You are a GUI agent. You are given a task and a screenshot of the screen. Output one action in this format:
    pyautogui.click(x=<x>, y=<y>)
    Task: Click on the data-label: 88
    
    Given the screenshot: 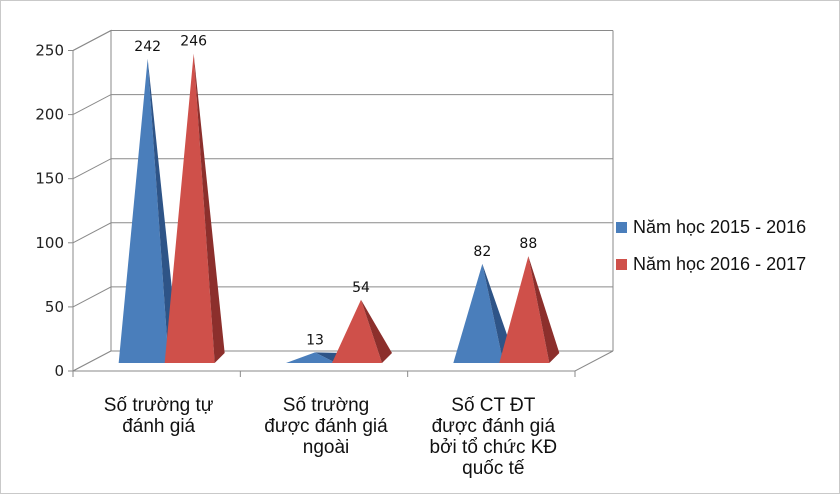 What is the action you would take?
    pyautogui.click(x=528, y=244)
    